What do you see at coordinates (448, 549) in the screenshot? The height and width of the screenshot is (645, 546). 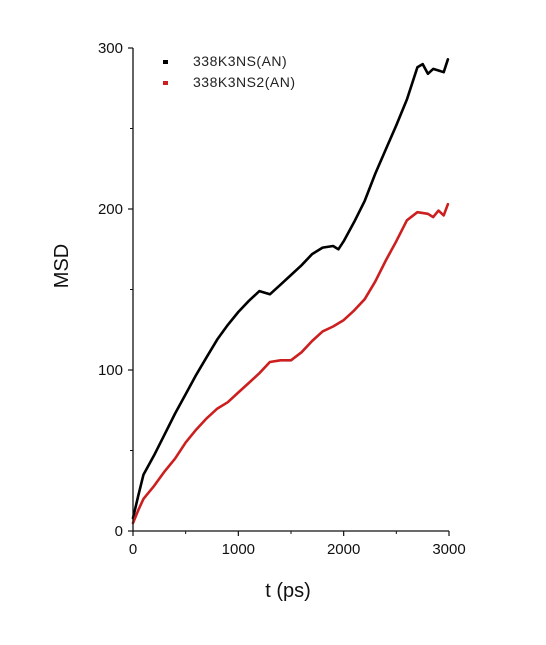 I see `x-tick-label: 3000` at bounding box center [448, 549].